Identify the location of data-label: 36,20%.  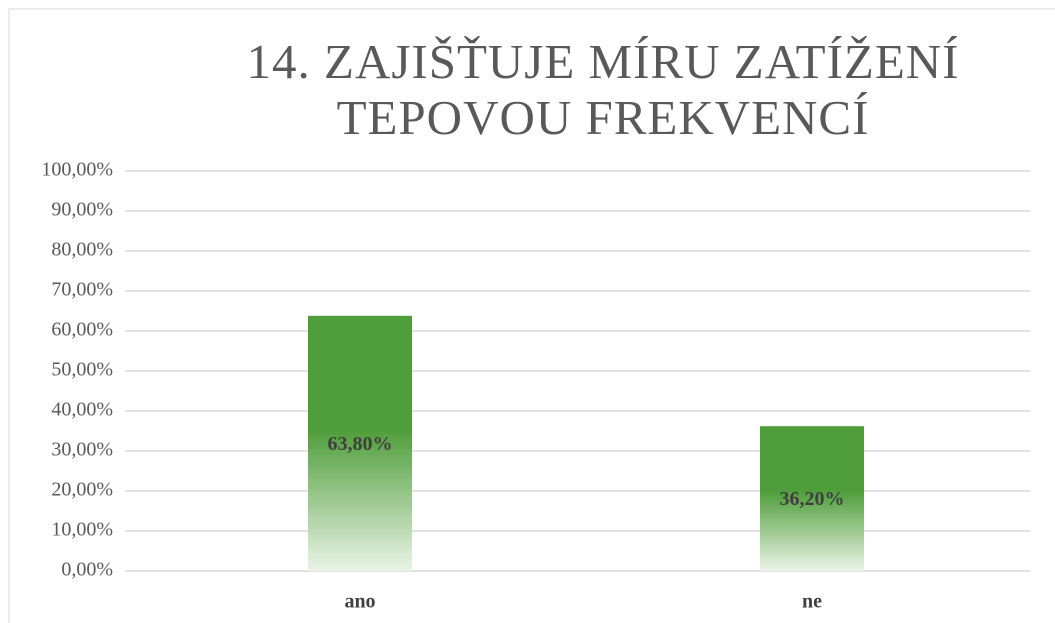
(812, 499).